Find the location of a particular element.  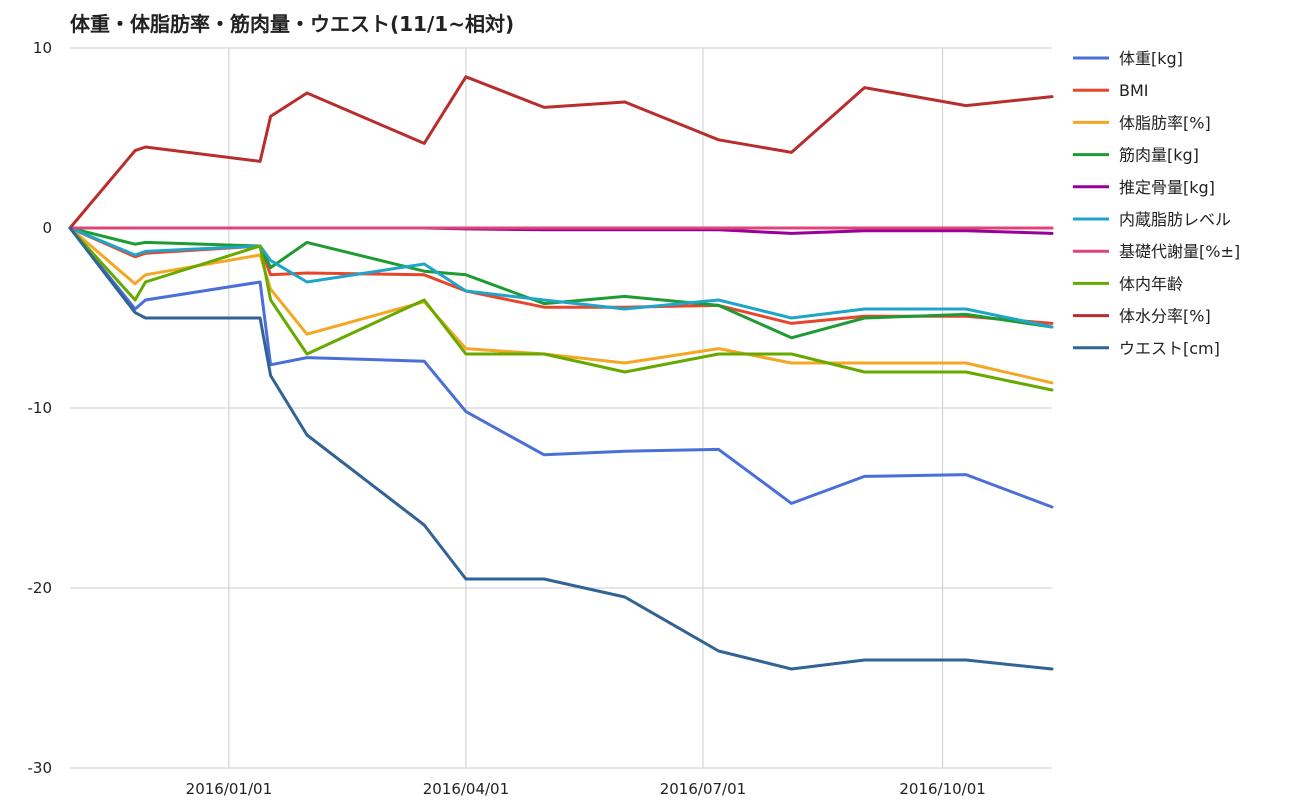

x-tick-label: 2016/07/01 is located at coordinates (703, 789).